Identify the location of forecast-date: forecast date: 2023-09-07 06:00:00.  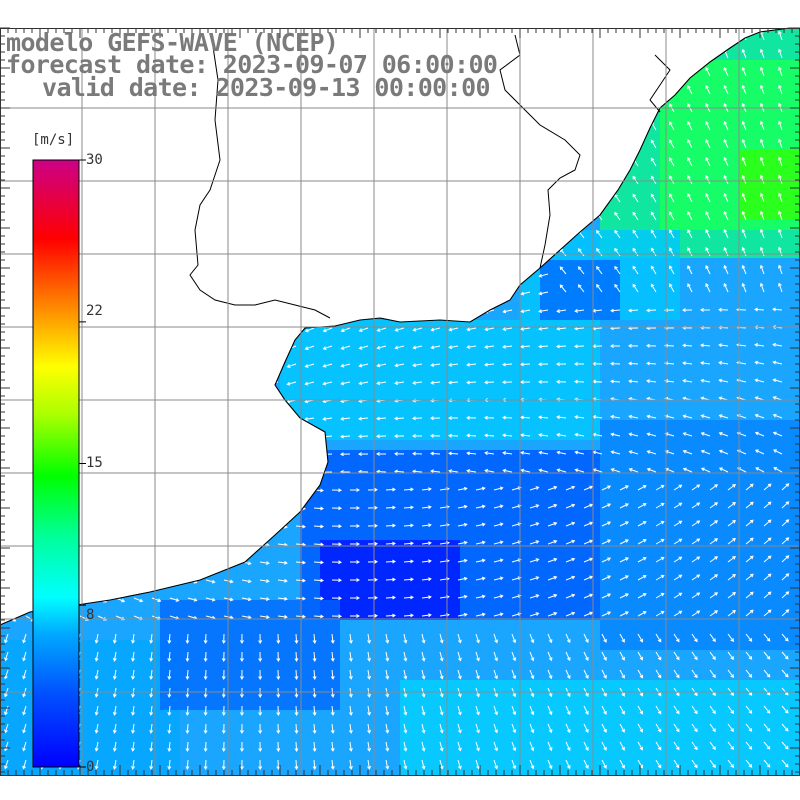
(252, 64).